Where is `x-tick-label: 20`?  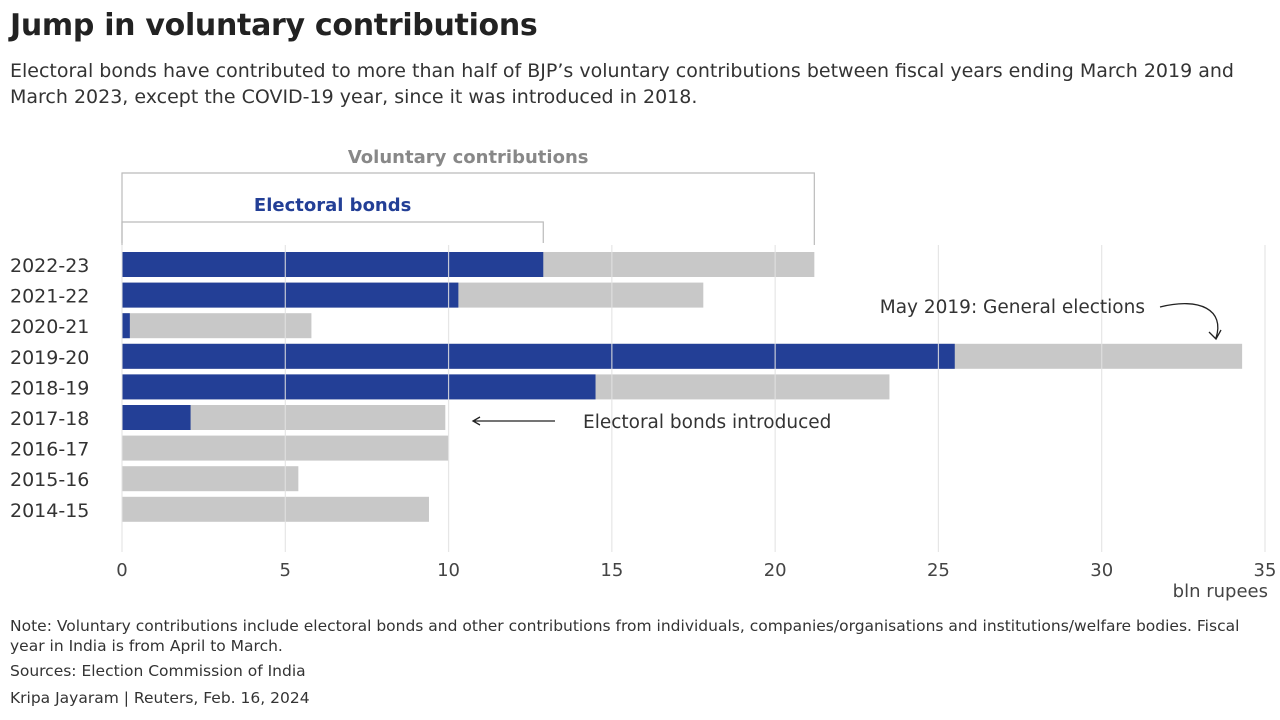
x-tick-label: 20 is located at coordinates (775, 570).